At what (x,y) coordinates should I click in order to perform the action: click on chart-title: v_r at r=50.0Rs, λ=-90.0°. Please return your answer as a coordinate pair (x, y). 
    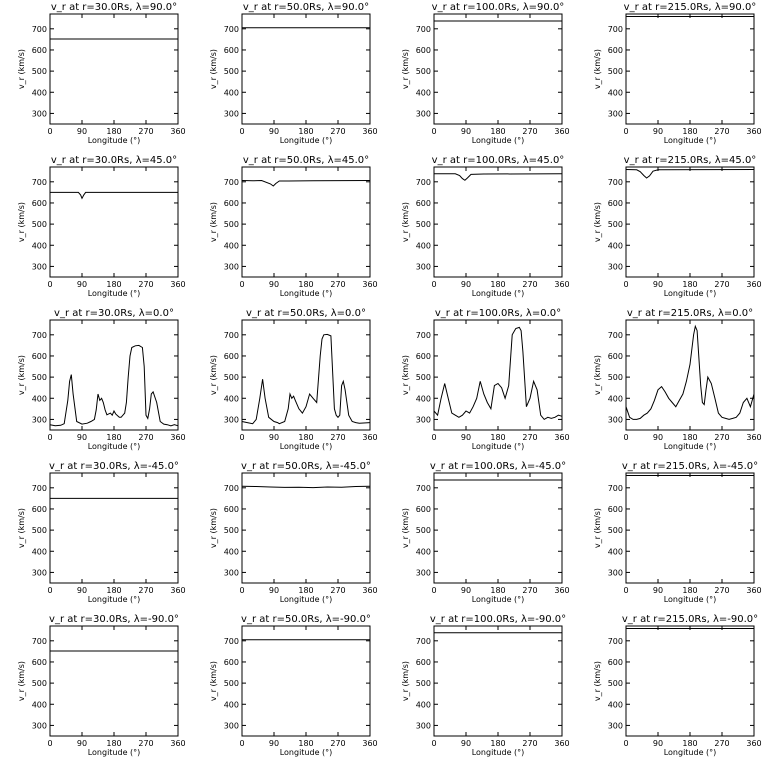
    Looking at the image, I should click on (306, 619).